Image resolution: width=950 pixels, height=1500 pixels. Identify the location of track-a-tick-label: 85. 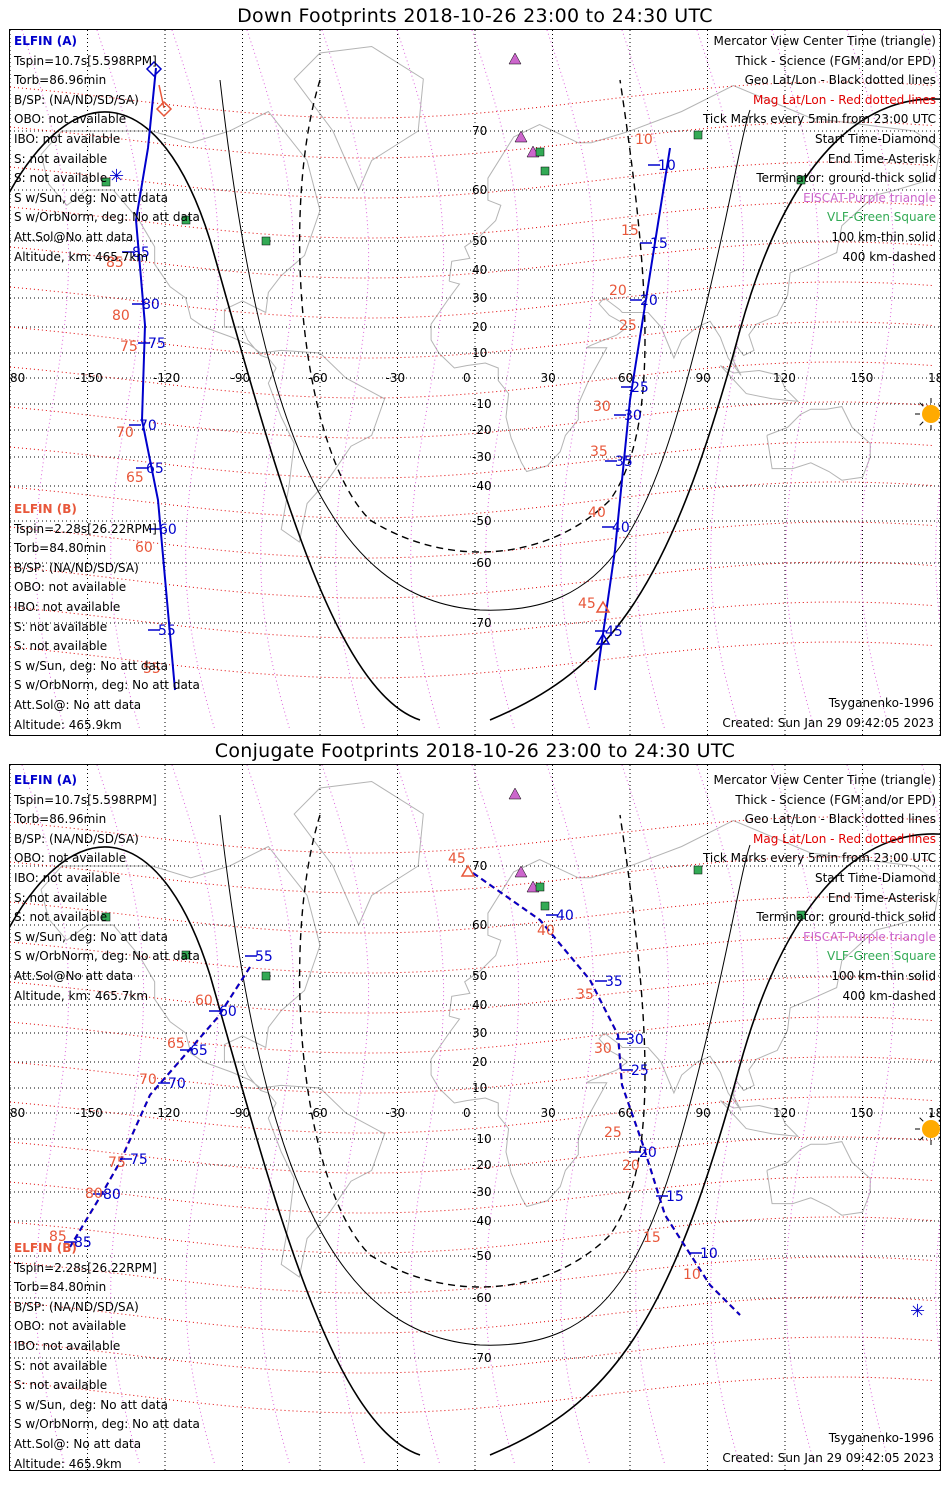
(83, 1243).